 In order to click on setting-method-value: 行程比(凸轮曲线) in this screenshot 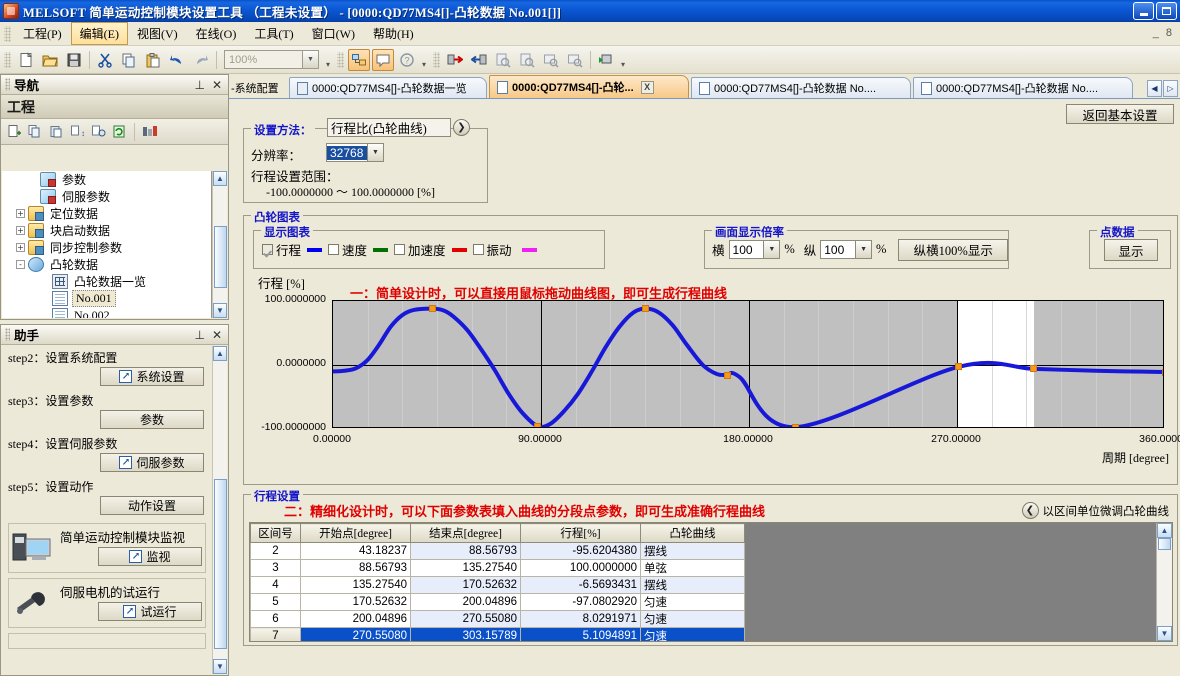, I will do `click(389, 127)`.